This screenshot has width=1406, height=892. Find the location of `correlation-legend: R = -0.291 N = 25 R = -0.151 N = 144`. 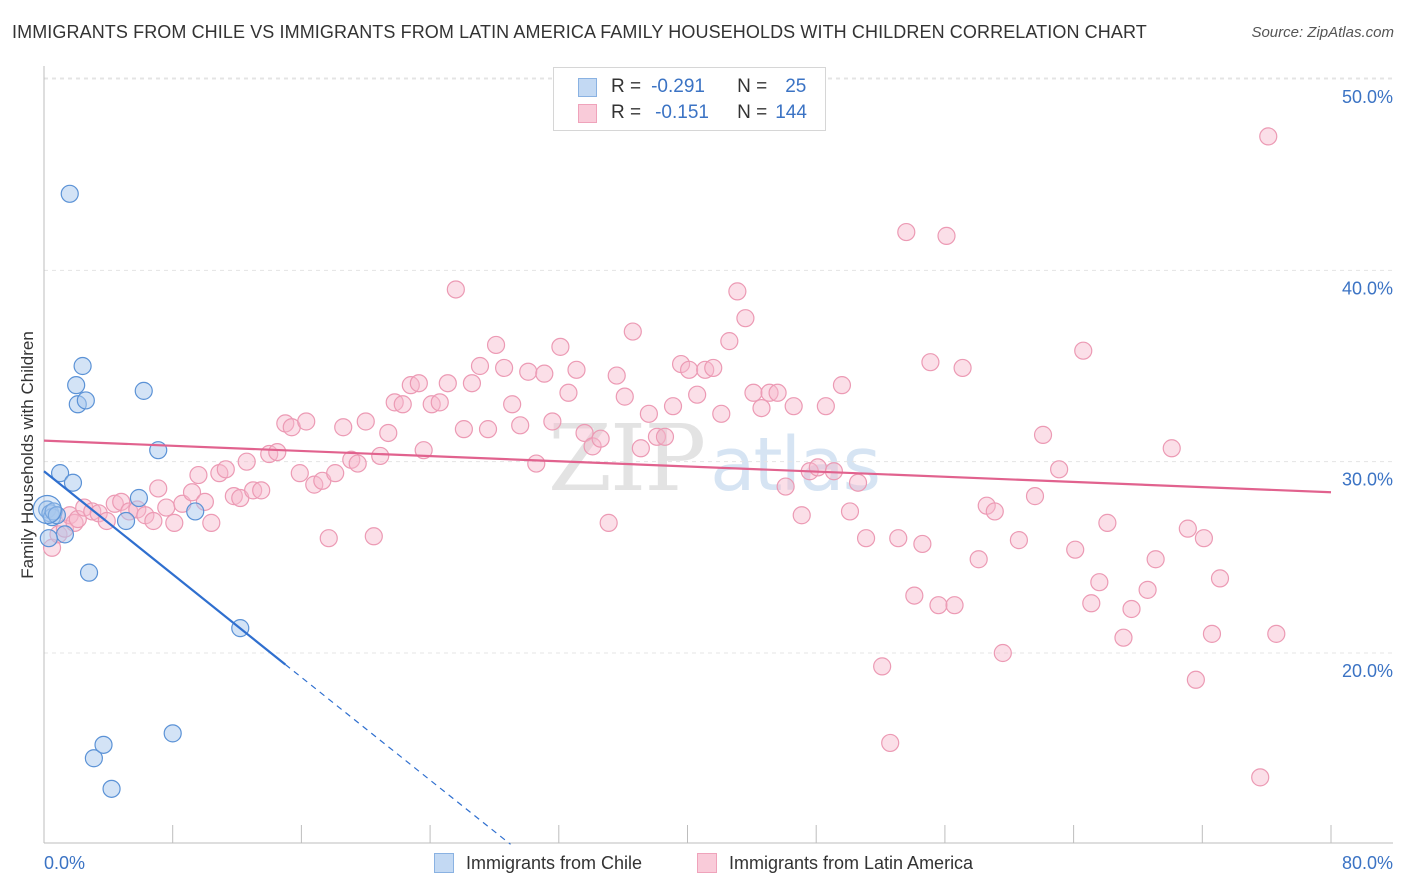

correlation-legend: R = -0.291 N = 25 R = -0.151 N = 144 is located at coordinates (689, 99).